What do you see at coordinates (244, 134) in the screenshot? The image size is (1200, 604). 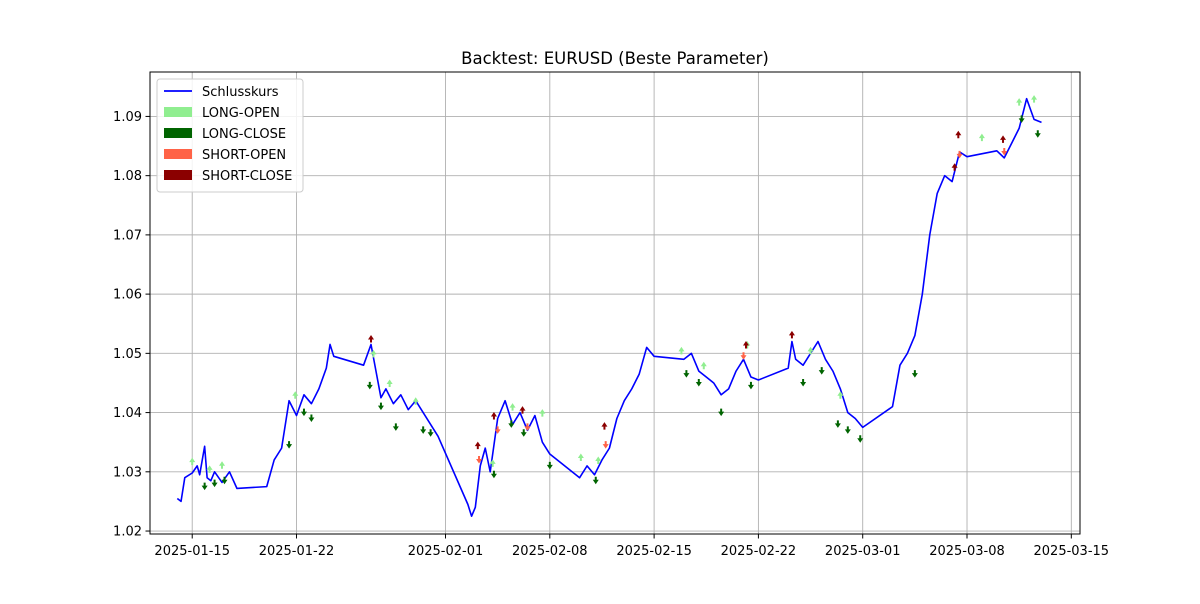 I see `legend-label: LONG-CLOSE` at bounding box center [244, 134].